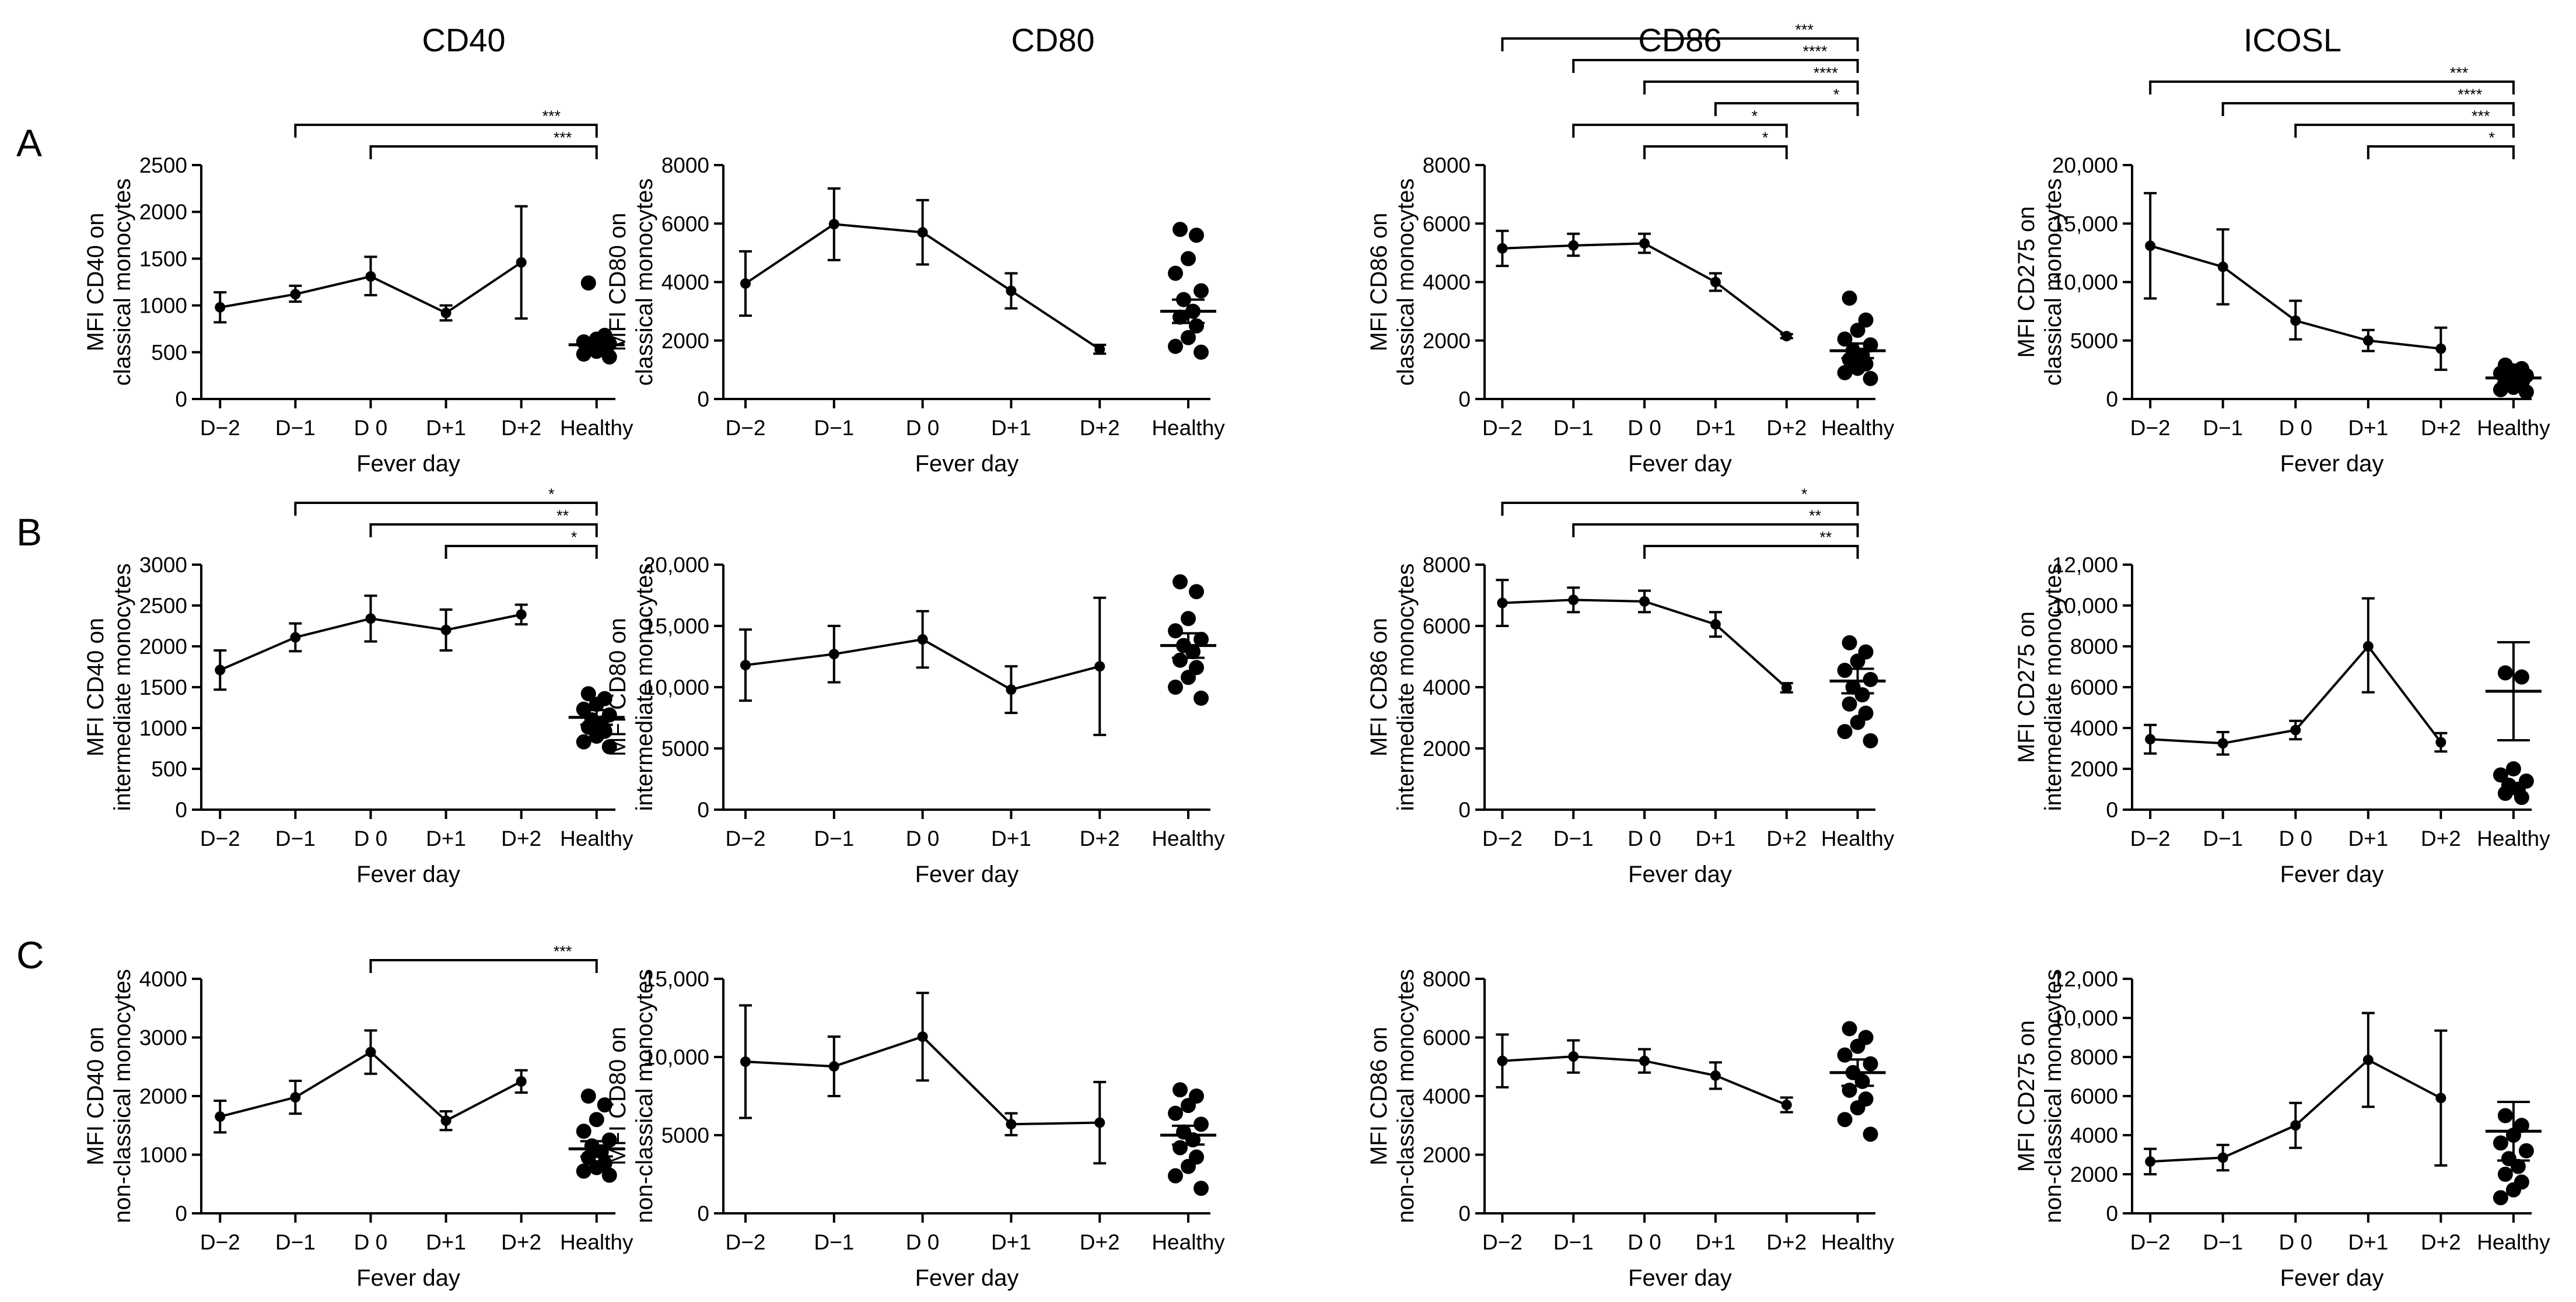 This screenshot has height=1302, width=2576. What do you see at coordinates (2085, 979) in the screenshot?
I see `y-tick-label: 12,000` at bounding box center [2085, 979].